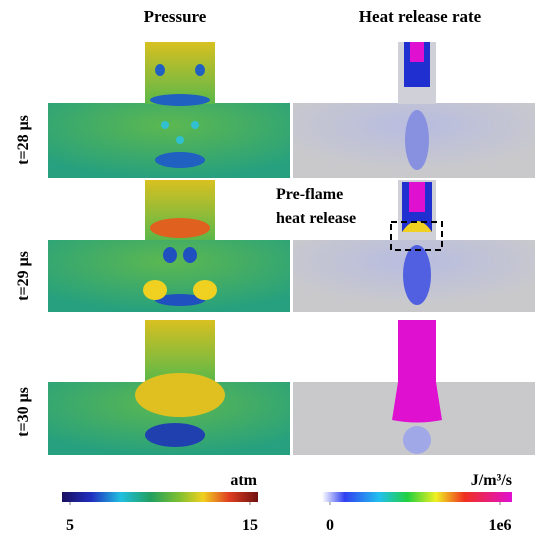  Describe the element at coordinates (420, 16) in the screenshot. I see `column-title: Heat release rate` at that location.